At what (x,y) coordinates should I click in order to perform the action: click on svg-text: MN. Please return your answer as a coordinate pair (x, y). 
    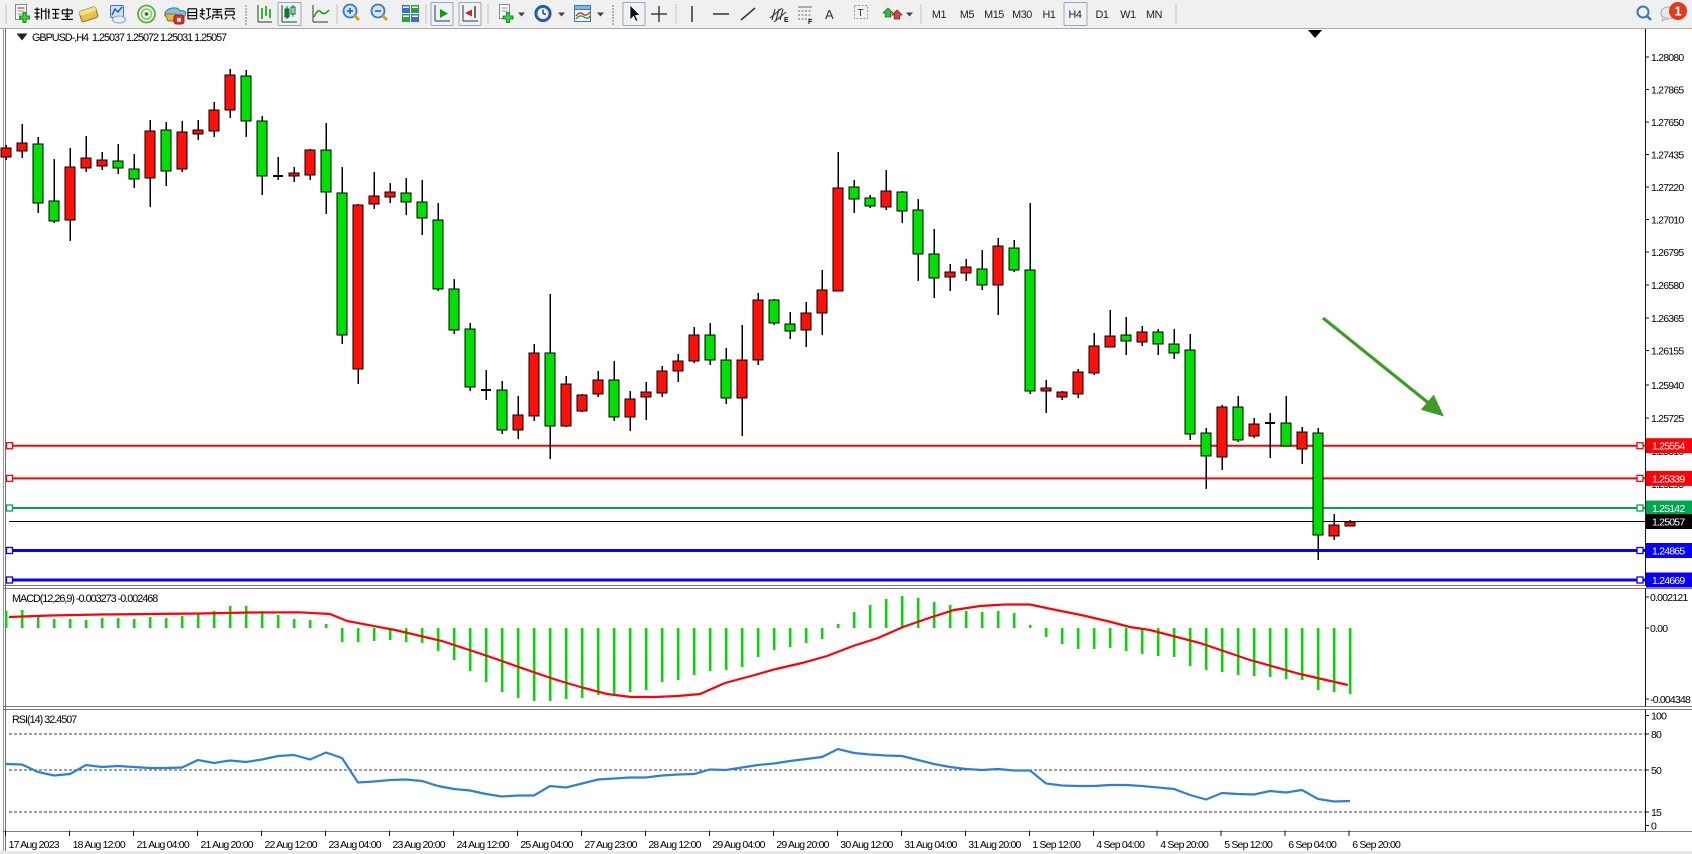
    Looking at the image, I should click on (1154, 15).